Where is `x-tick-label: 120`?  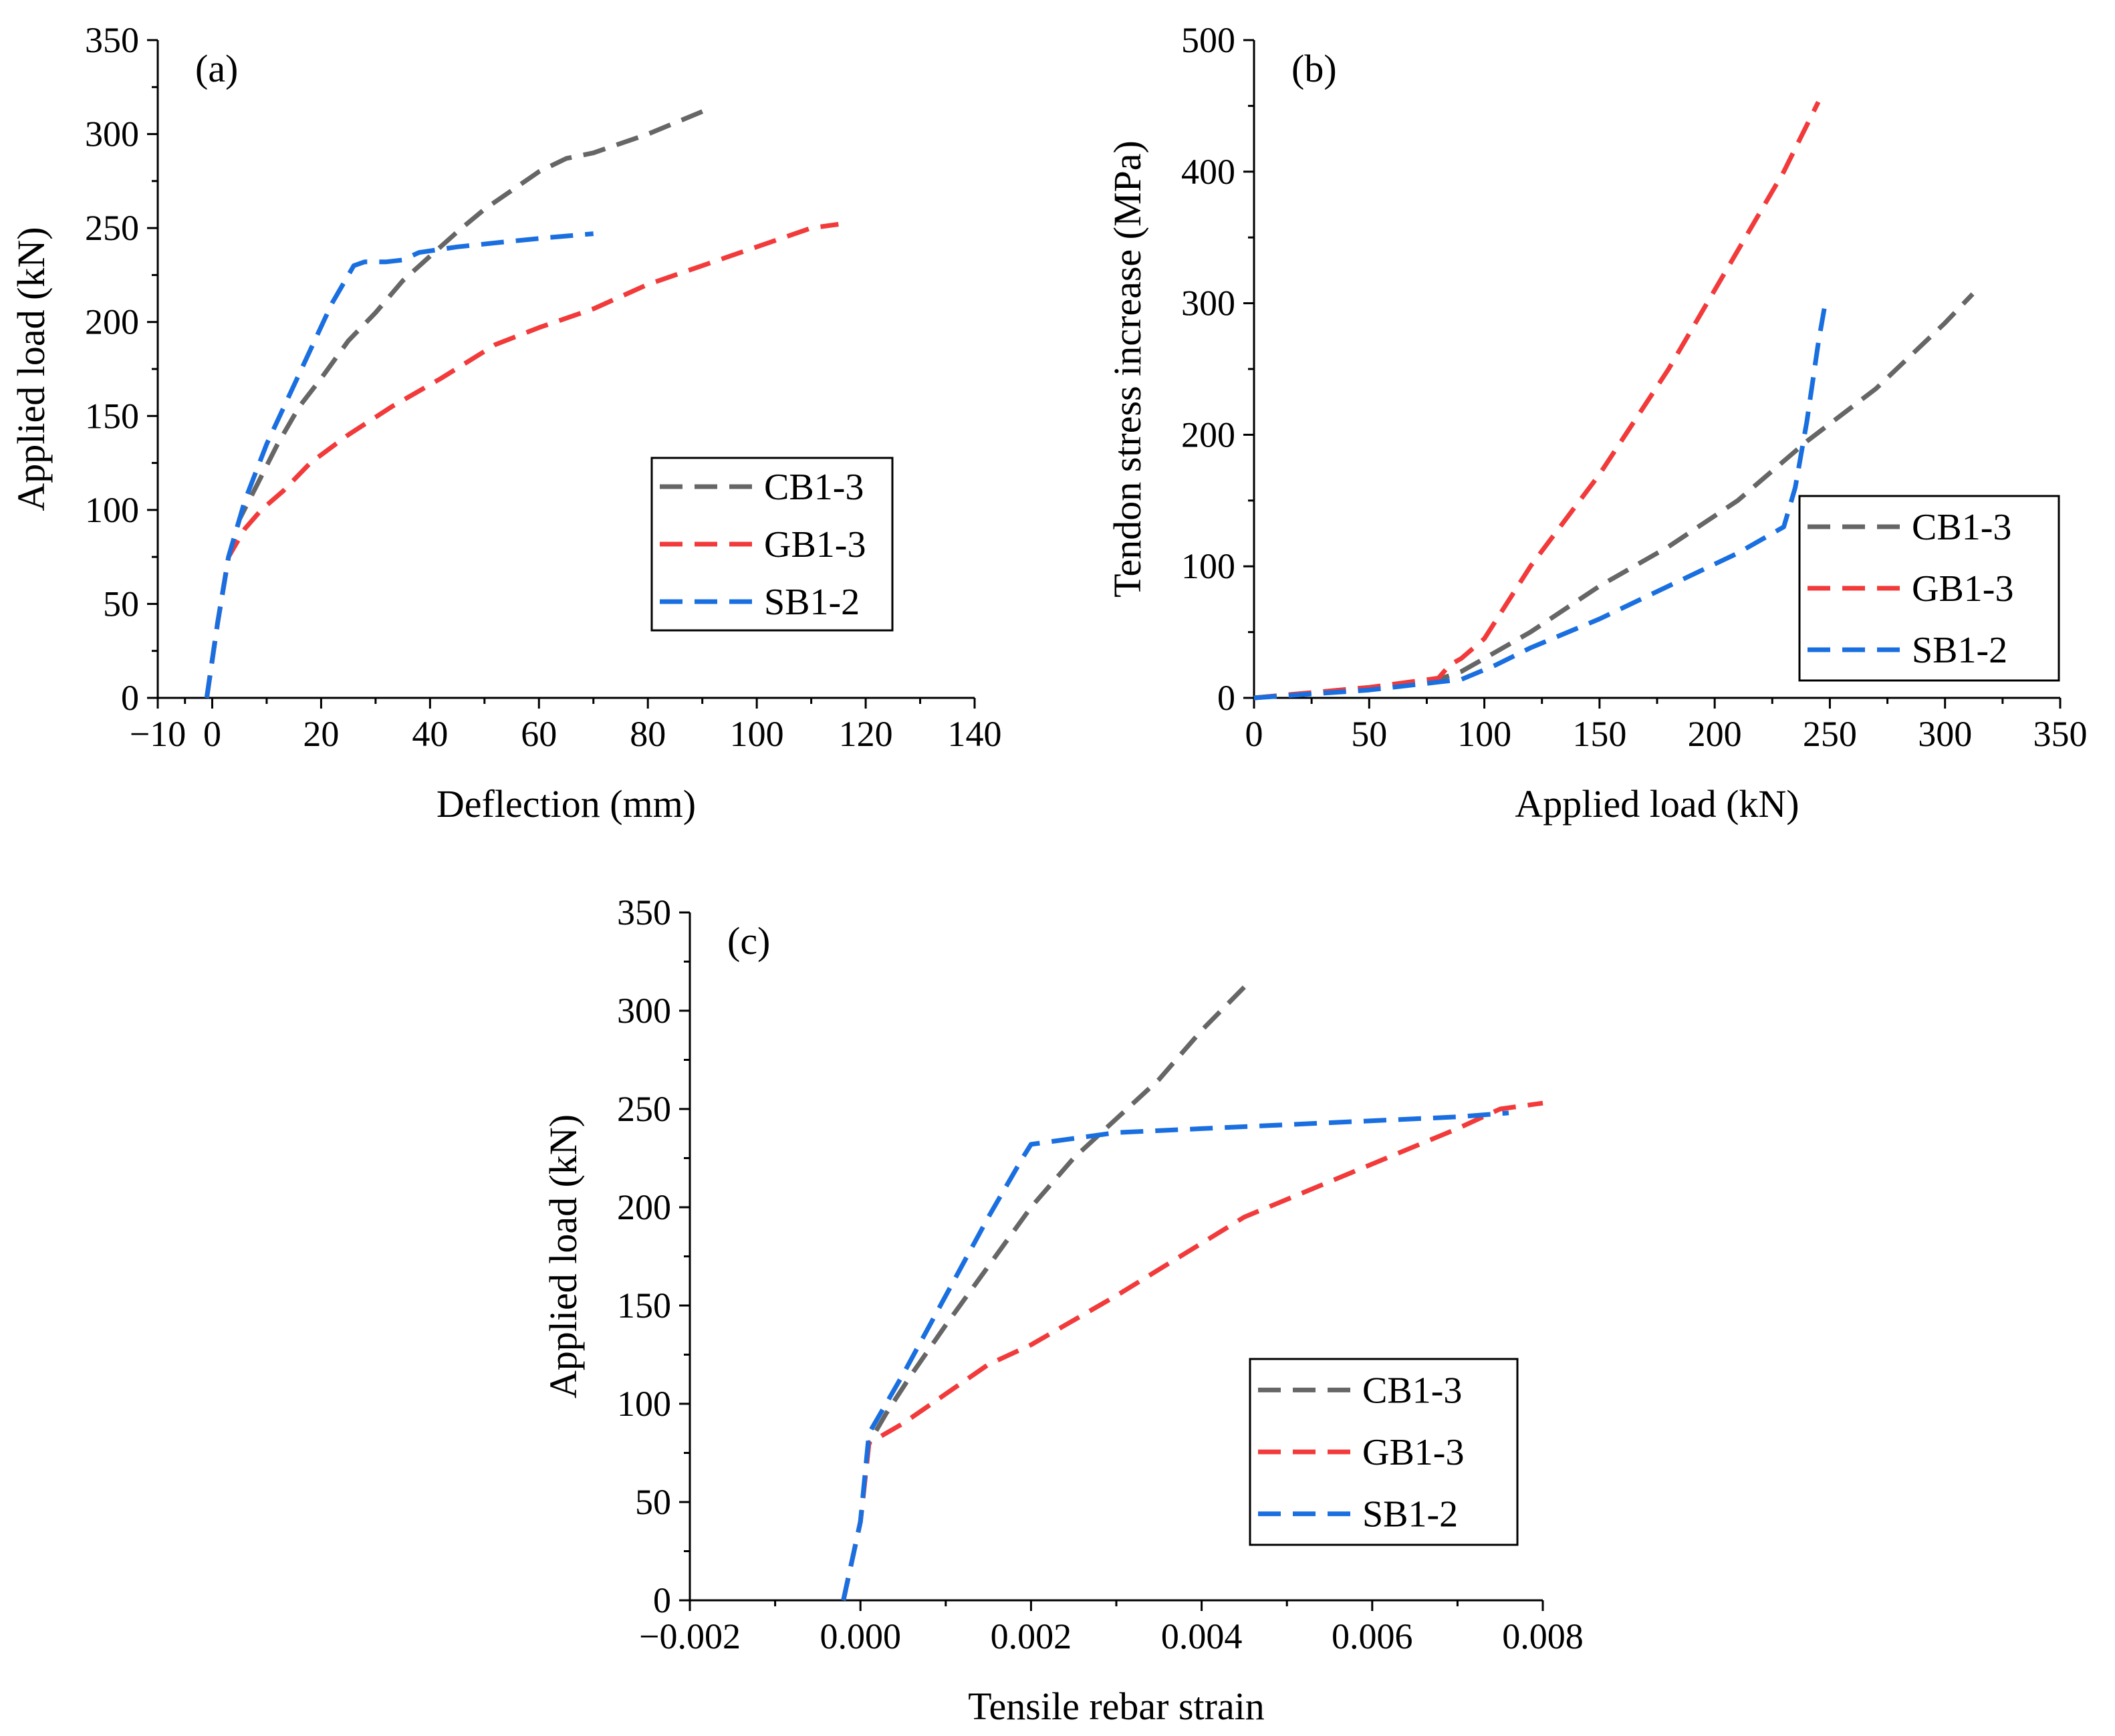 x-tick-label: 120 is located at coordinates (866, 734).